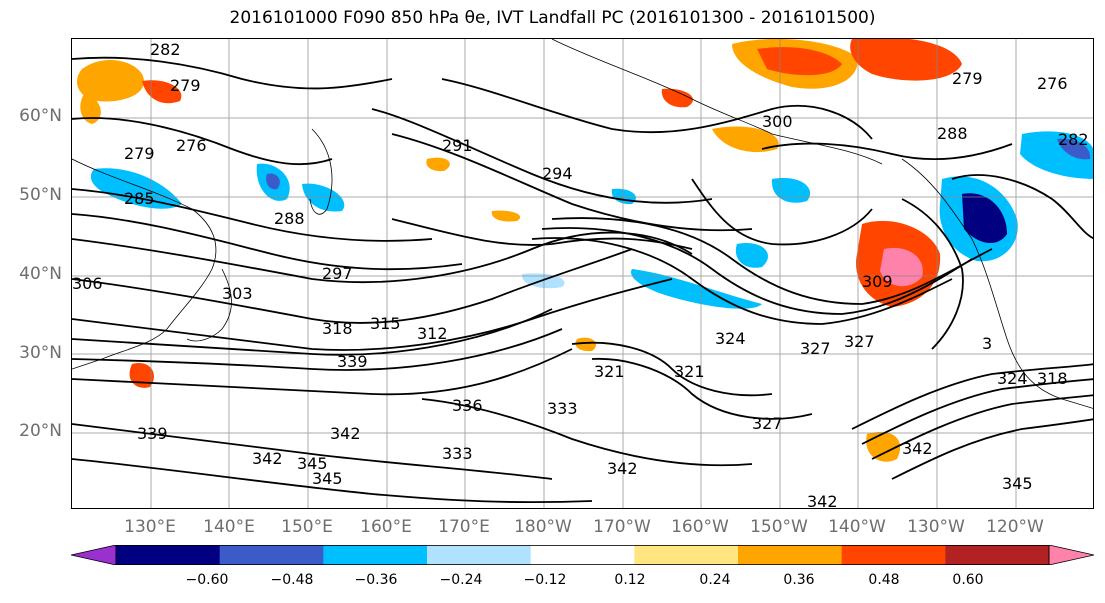 The width and height of the screenshot is (1105, 603). I want to click on contour-label: 315, so click(385, 323).